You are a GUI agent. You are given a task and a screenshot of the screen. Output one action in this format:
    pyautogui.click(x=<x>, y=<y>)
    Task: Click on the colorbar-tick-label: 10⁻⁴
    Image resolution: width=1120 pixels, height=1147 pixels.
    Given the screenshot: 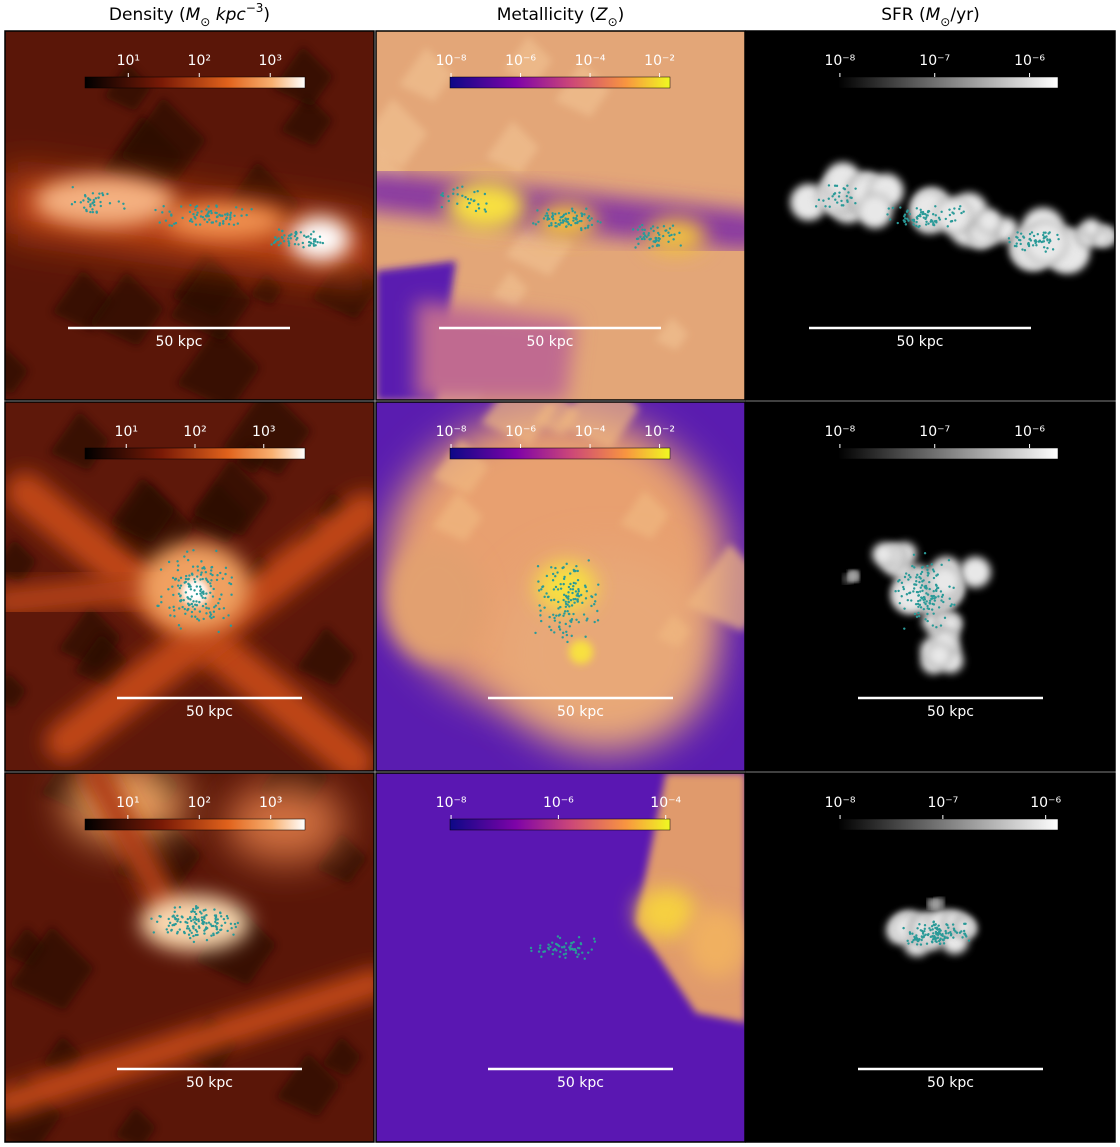 What is the action you would take?
    pyautogui.click(x=665, y=803)
    